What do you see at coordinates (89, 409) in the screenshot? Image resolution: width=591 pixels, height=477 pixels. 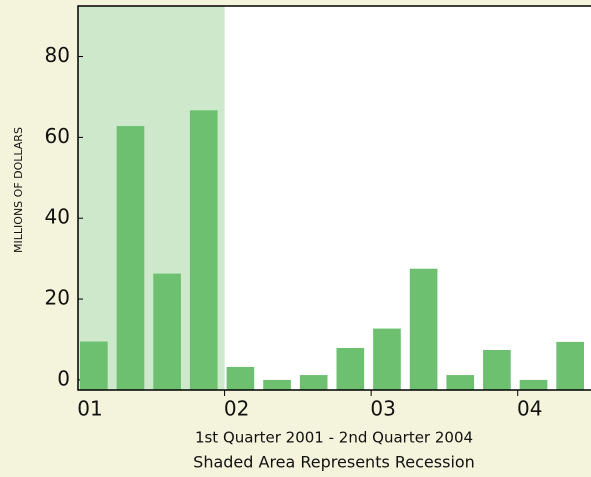 I see `x-tick-label: 01` at bounding box center [89, 409].